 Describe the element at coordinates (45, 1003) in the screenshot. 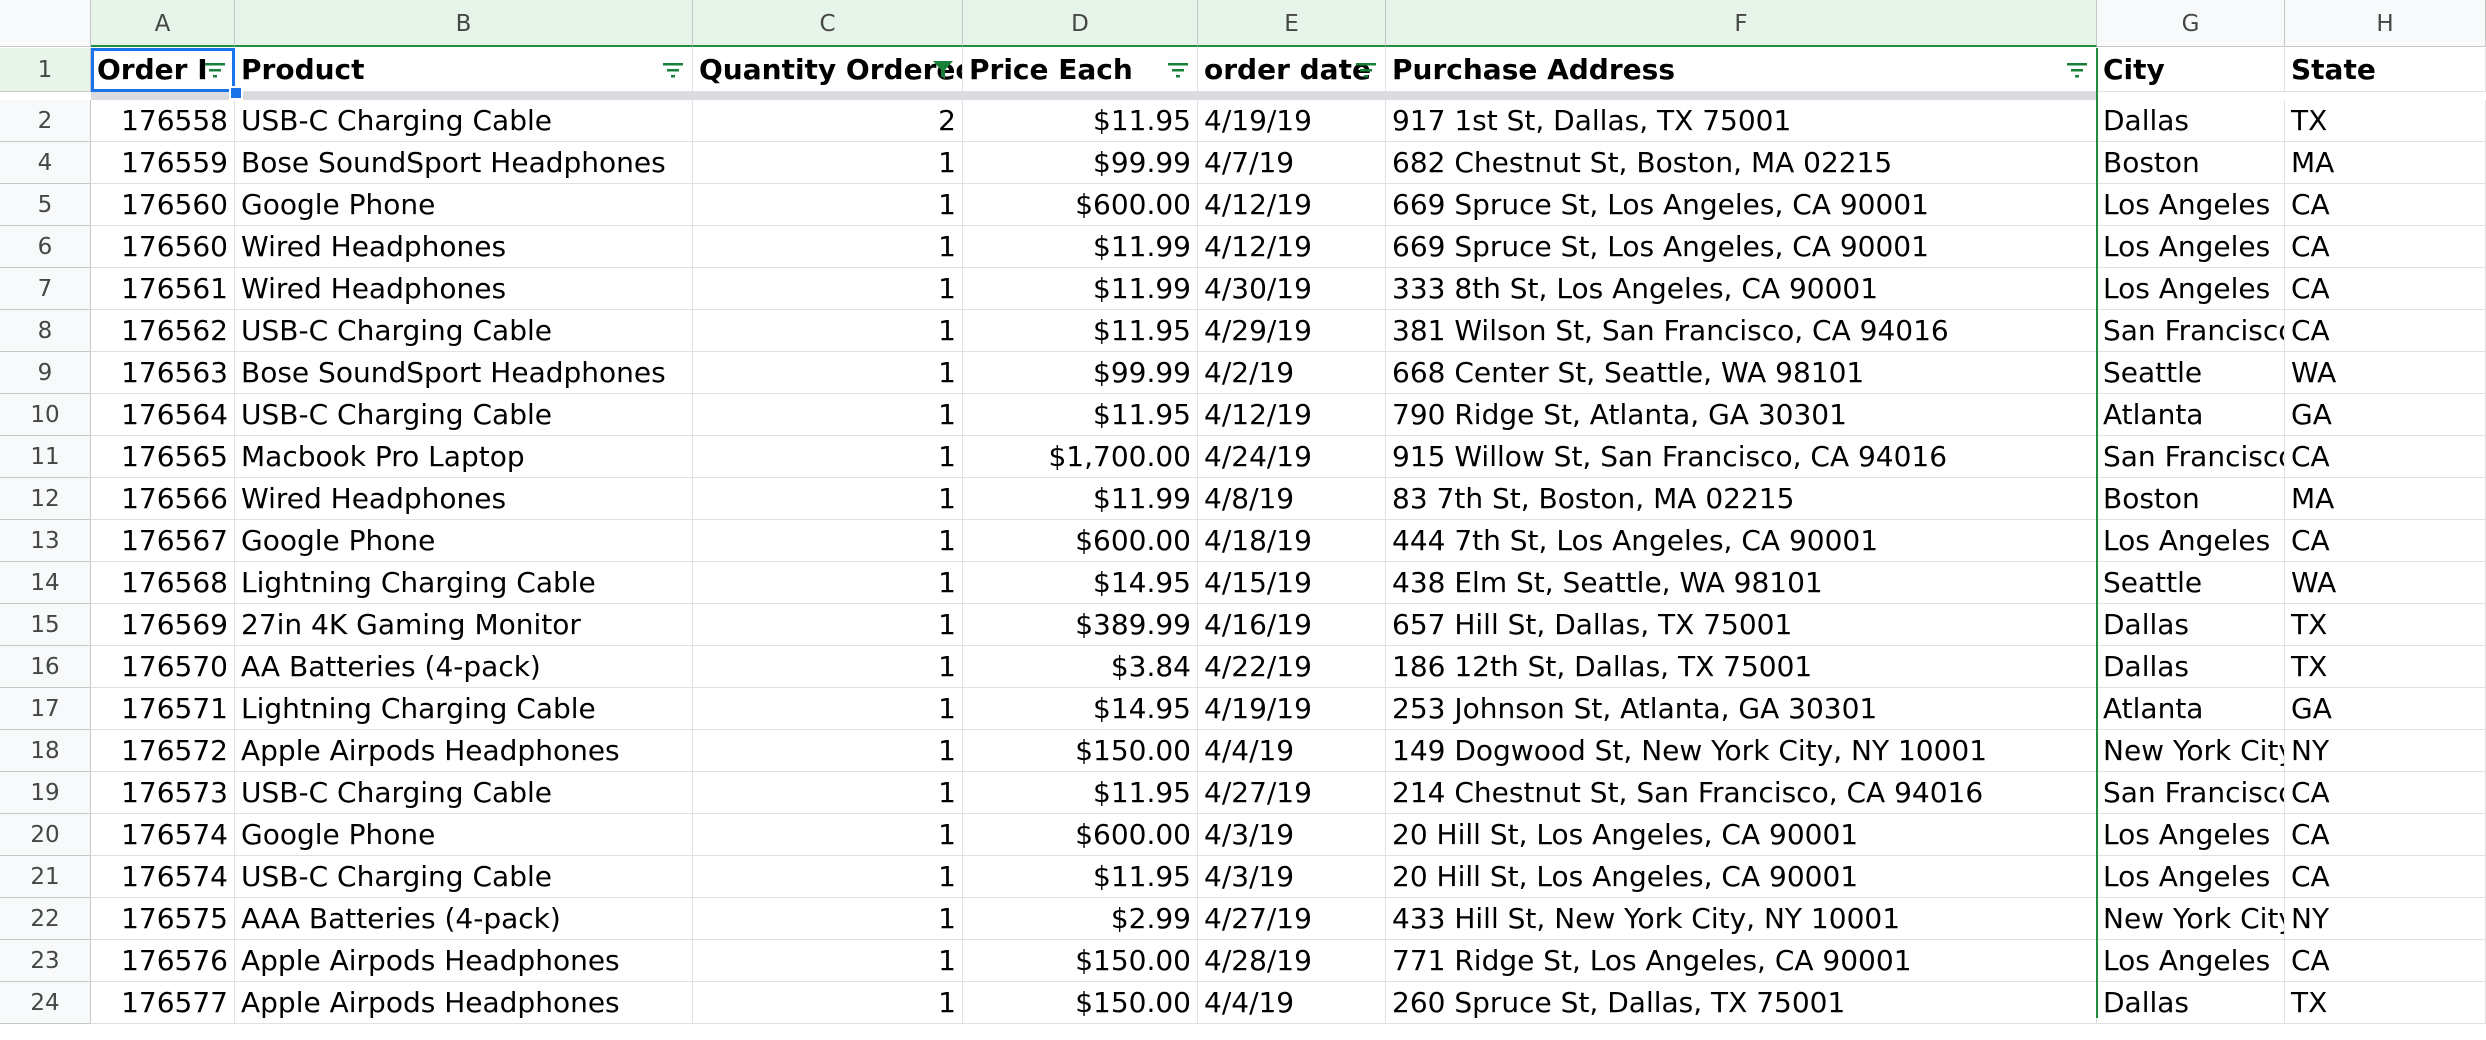

I see `row-header-24: 24` at that location.